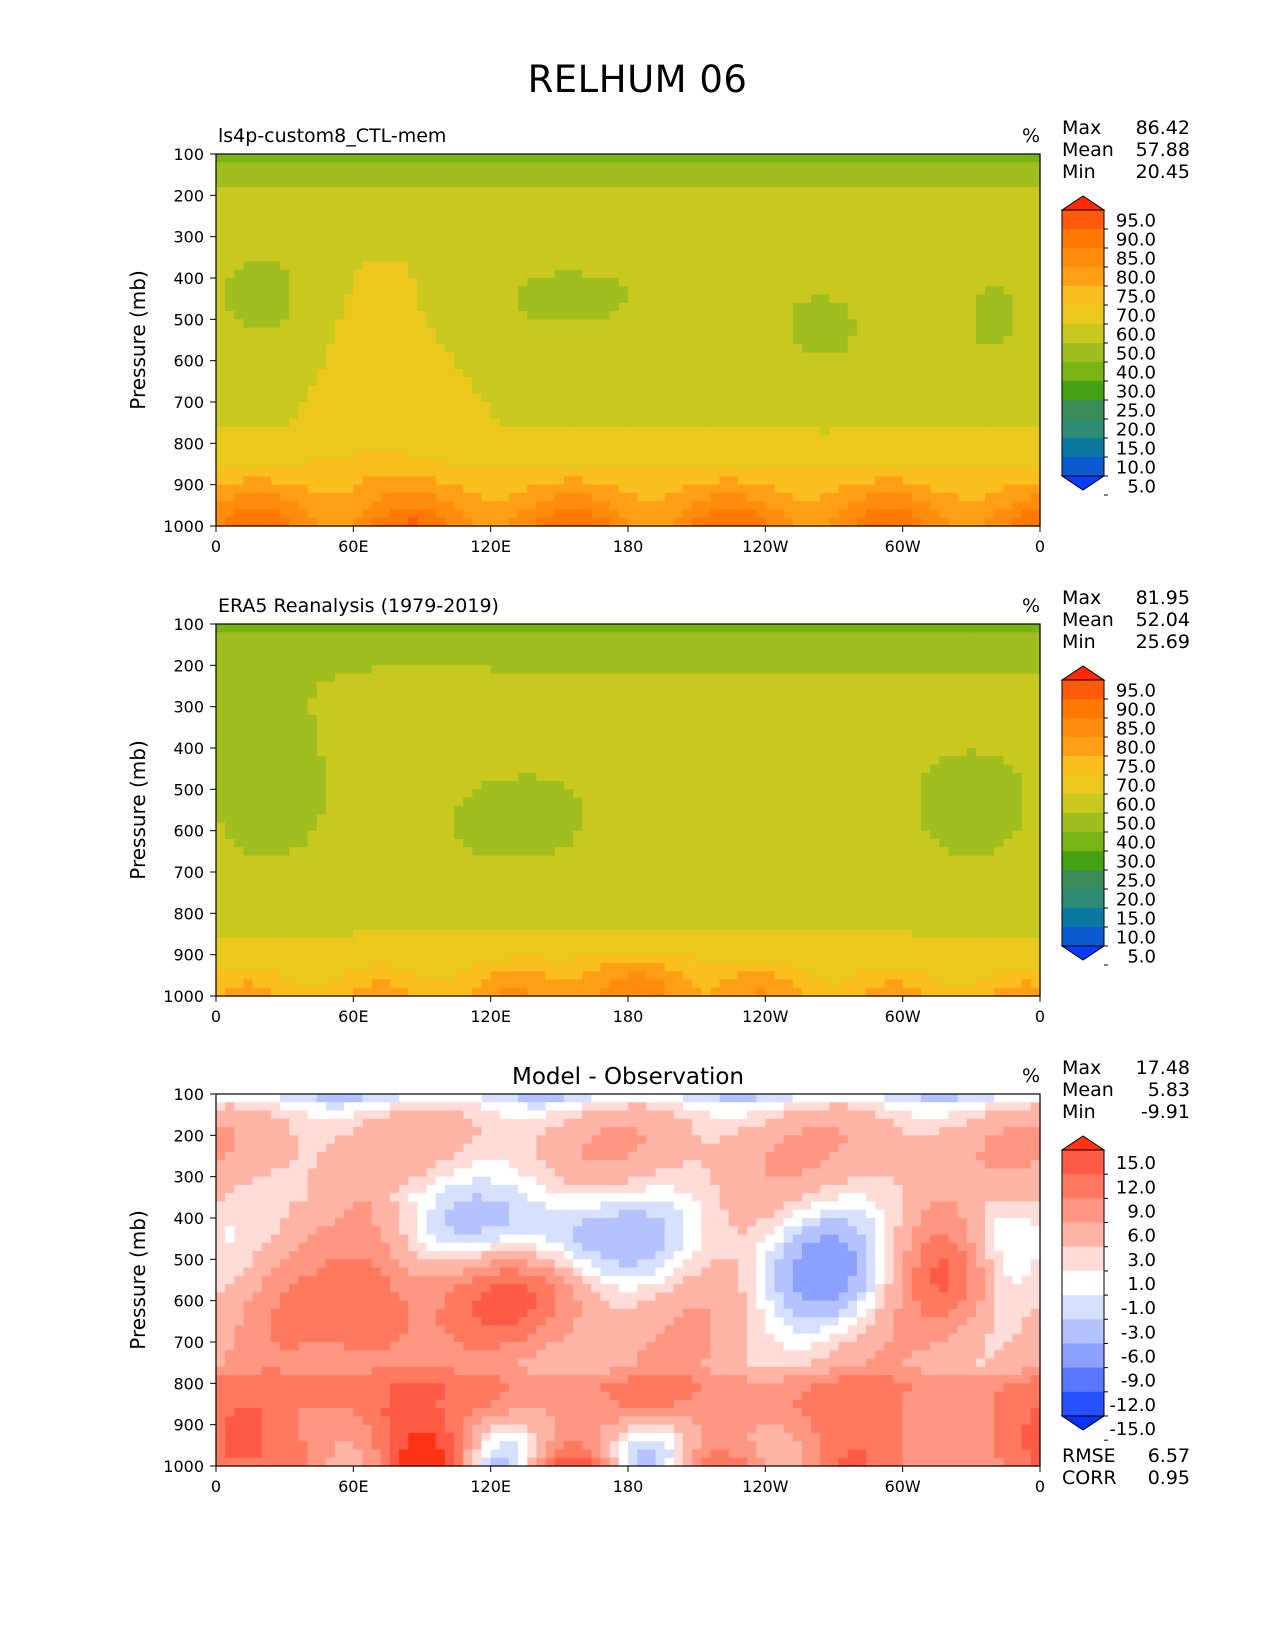 The width and height of the screenshot is (1275, 1650). What do you see at coordinates (1141, 487) in the screenshot?
I see `colorbar-label: 5.0` at bounding box center [1141, 487].